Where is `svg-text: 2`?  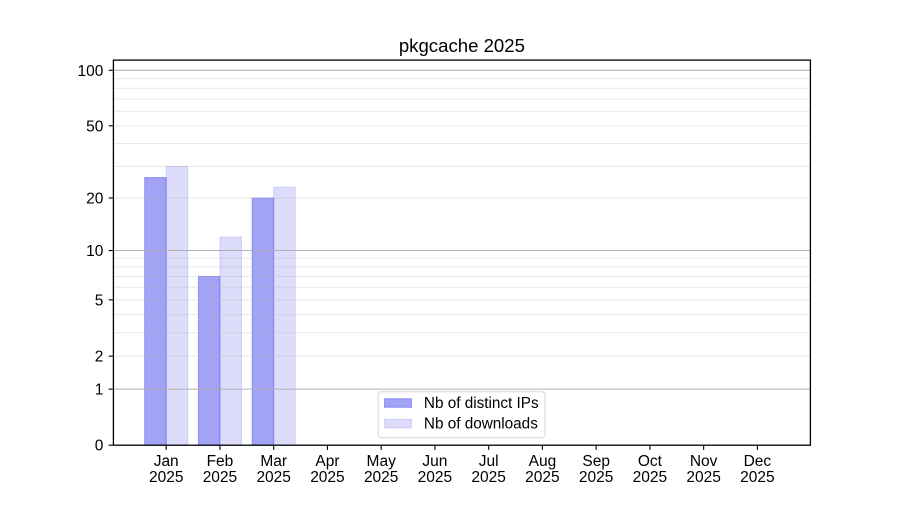
svg-text: 2 is located at coordinates (99, 357).